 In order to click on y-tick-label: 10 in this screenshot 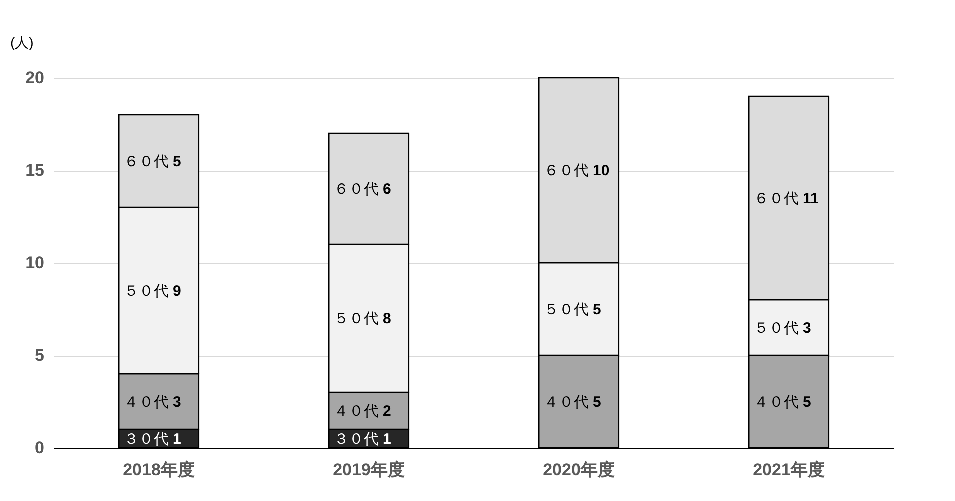, I will do `click(35, 263)`.